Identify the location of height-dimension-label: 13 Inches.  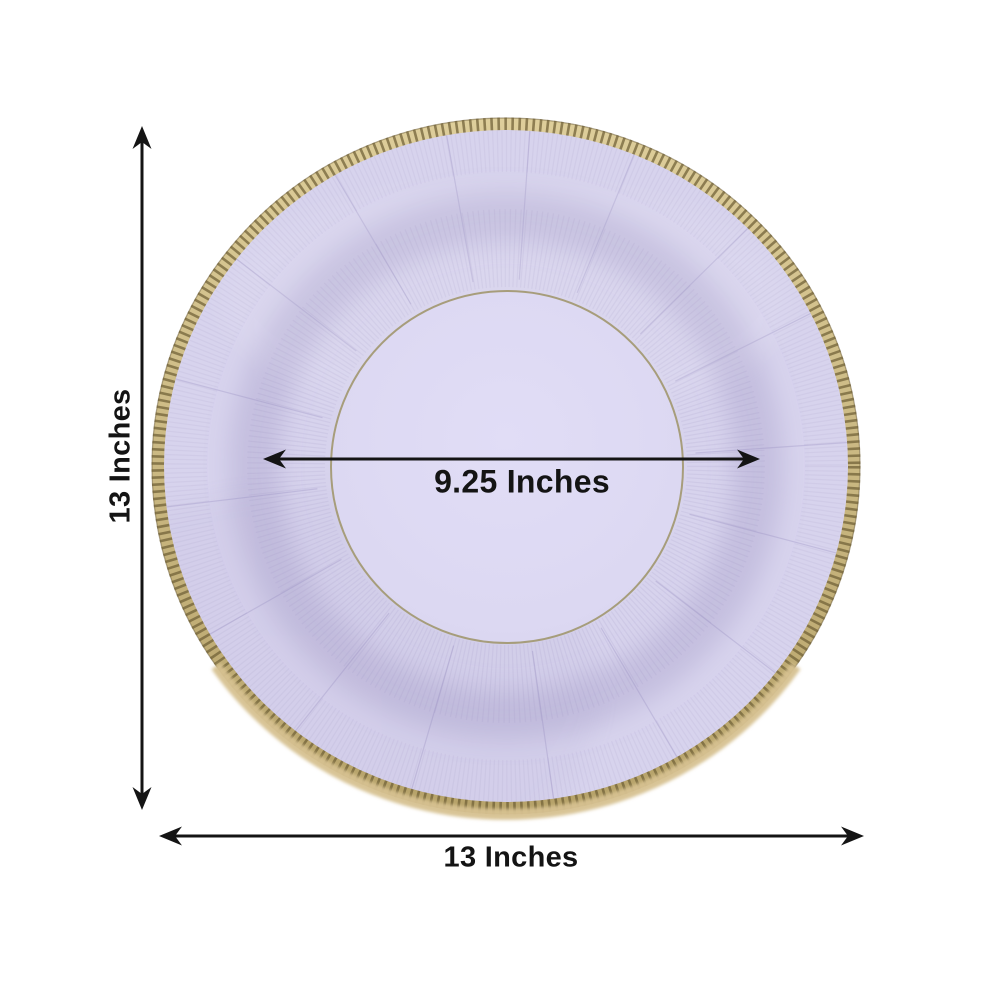
(120, 456).